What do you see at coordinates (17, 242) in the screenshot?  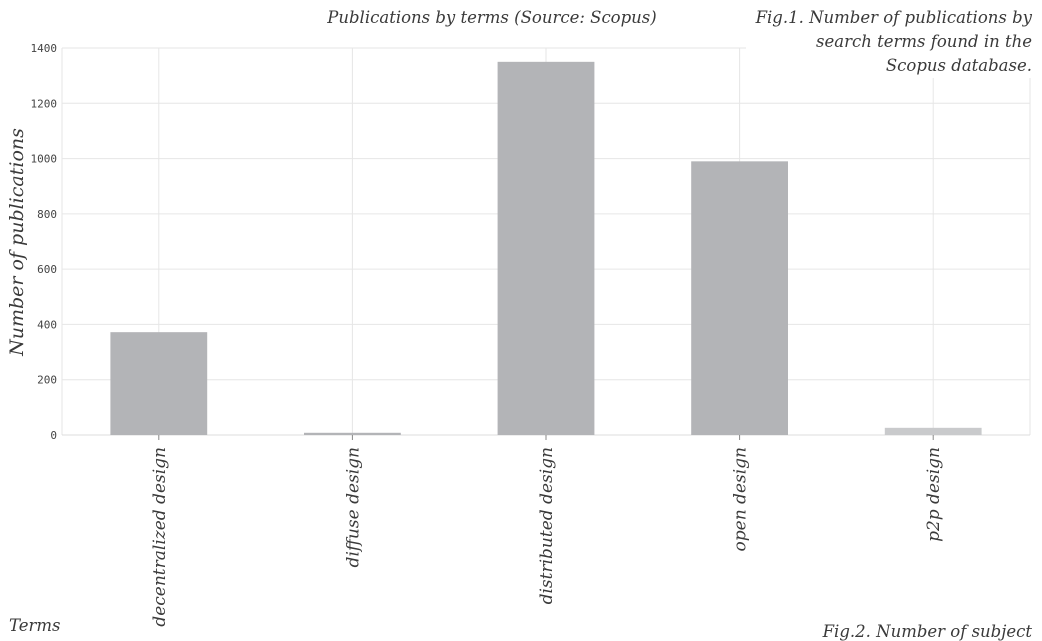 I see `y-axis-label: Number of publications` at bounding box center [17, 242].